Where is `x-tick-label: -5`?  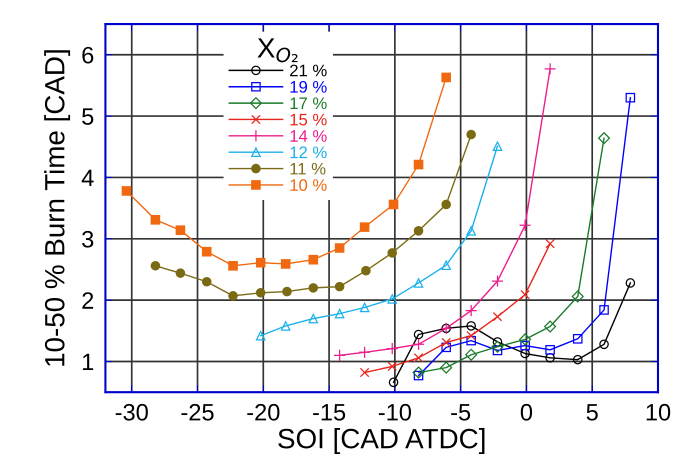
x-tick-label: -5 is located at coordinates (460, 412).